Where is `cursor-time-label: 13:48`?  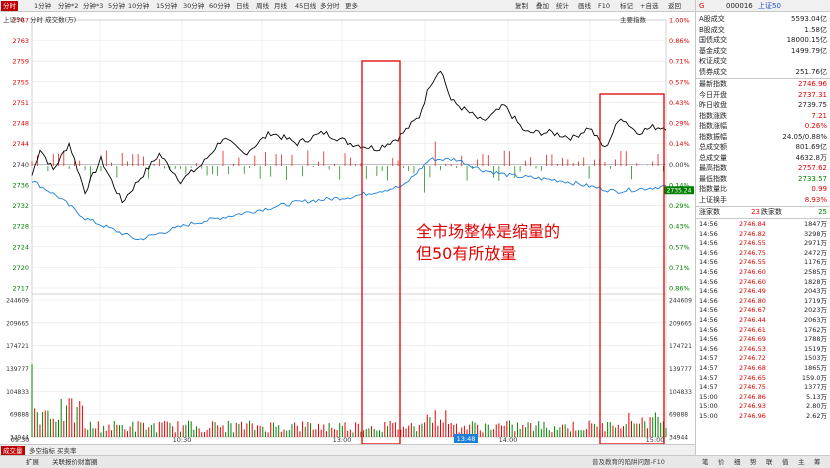 cursor-time-label: 13:48 is located at coordinates (466, 439).